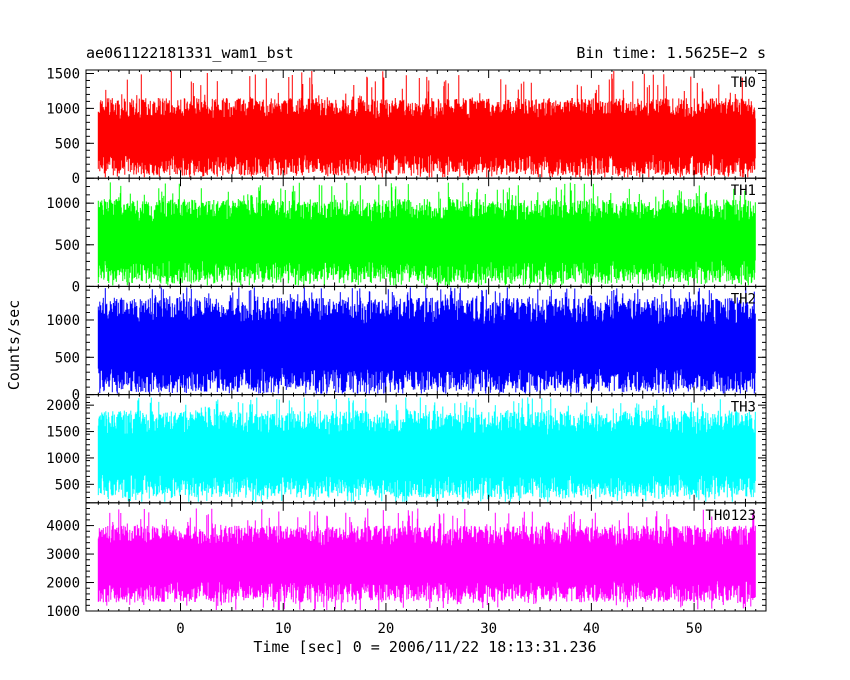  Describe the element at coordinates (488, 629) in the screenshot. I see `x-tick-label: 30` at that location.